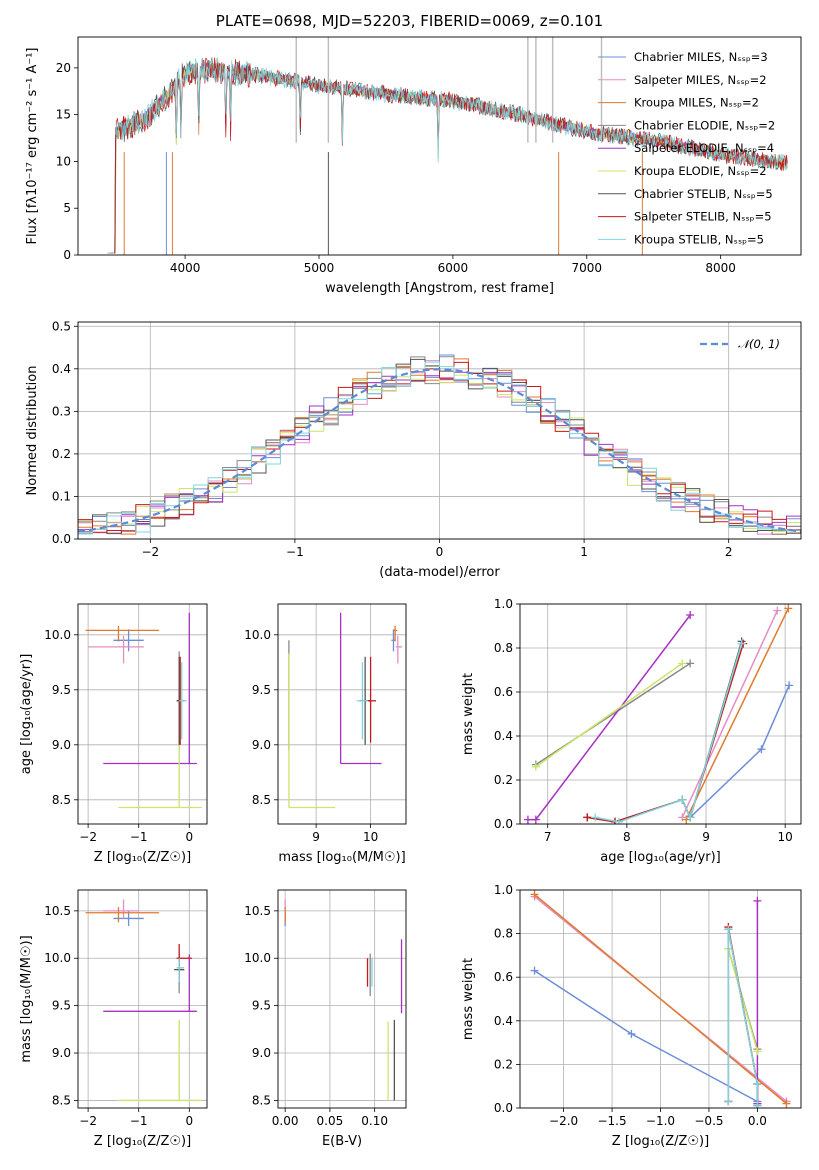  What do you see at coordinates (285, 1121) in the screenshot?
I see `x-tick-label: 0.00` at bounding box center [285, 1121].